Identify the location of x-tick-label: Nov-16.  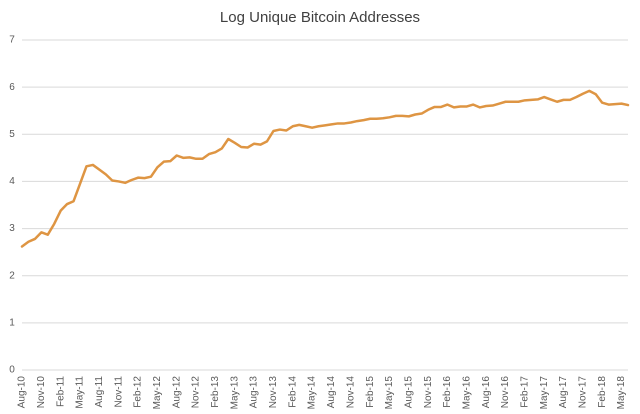
(505, 392).